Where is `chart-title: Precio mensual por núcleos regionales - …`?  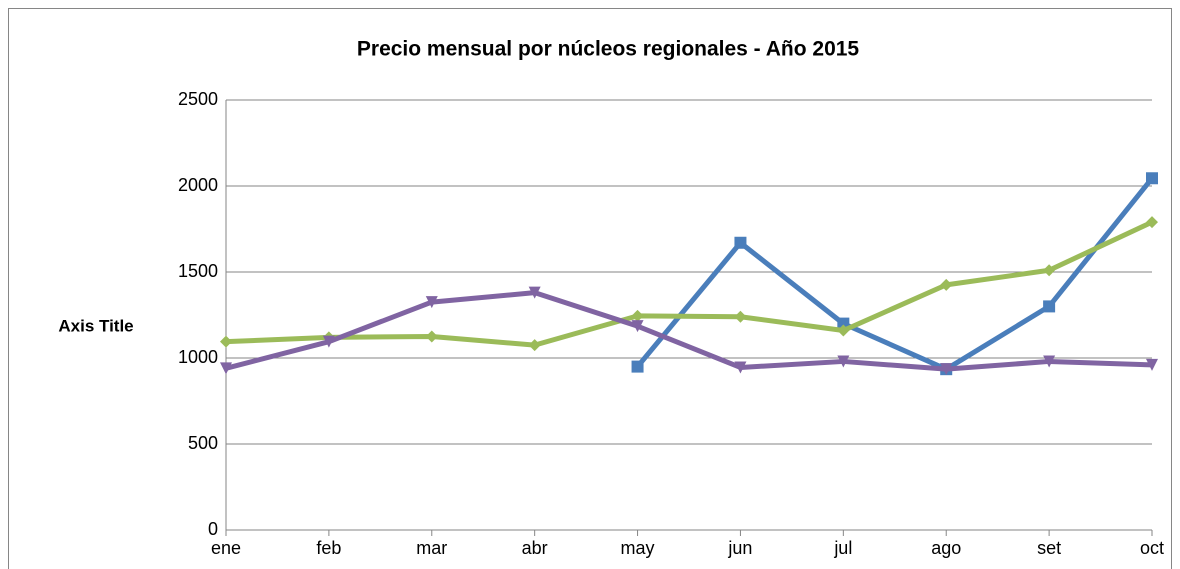 chart-title: Precio mensual por núcleos regionales - … is located at coordinates (608, 49).